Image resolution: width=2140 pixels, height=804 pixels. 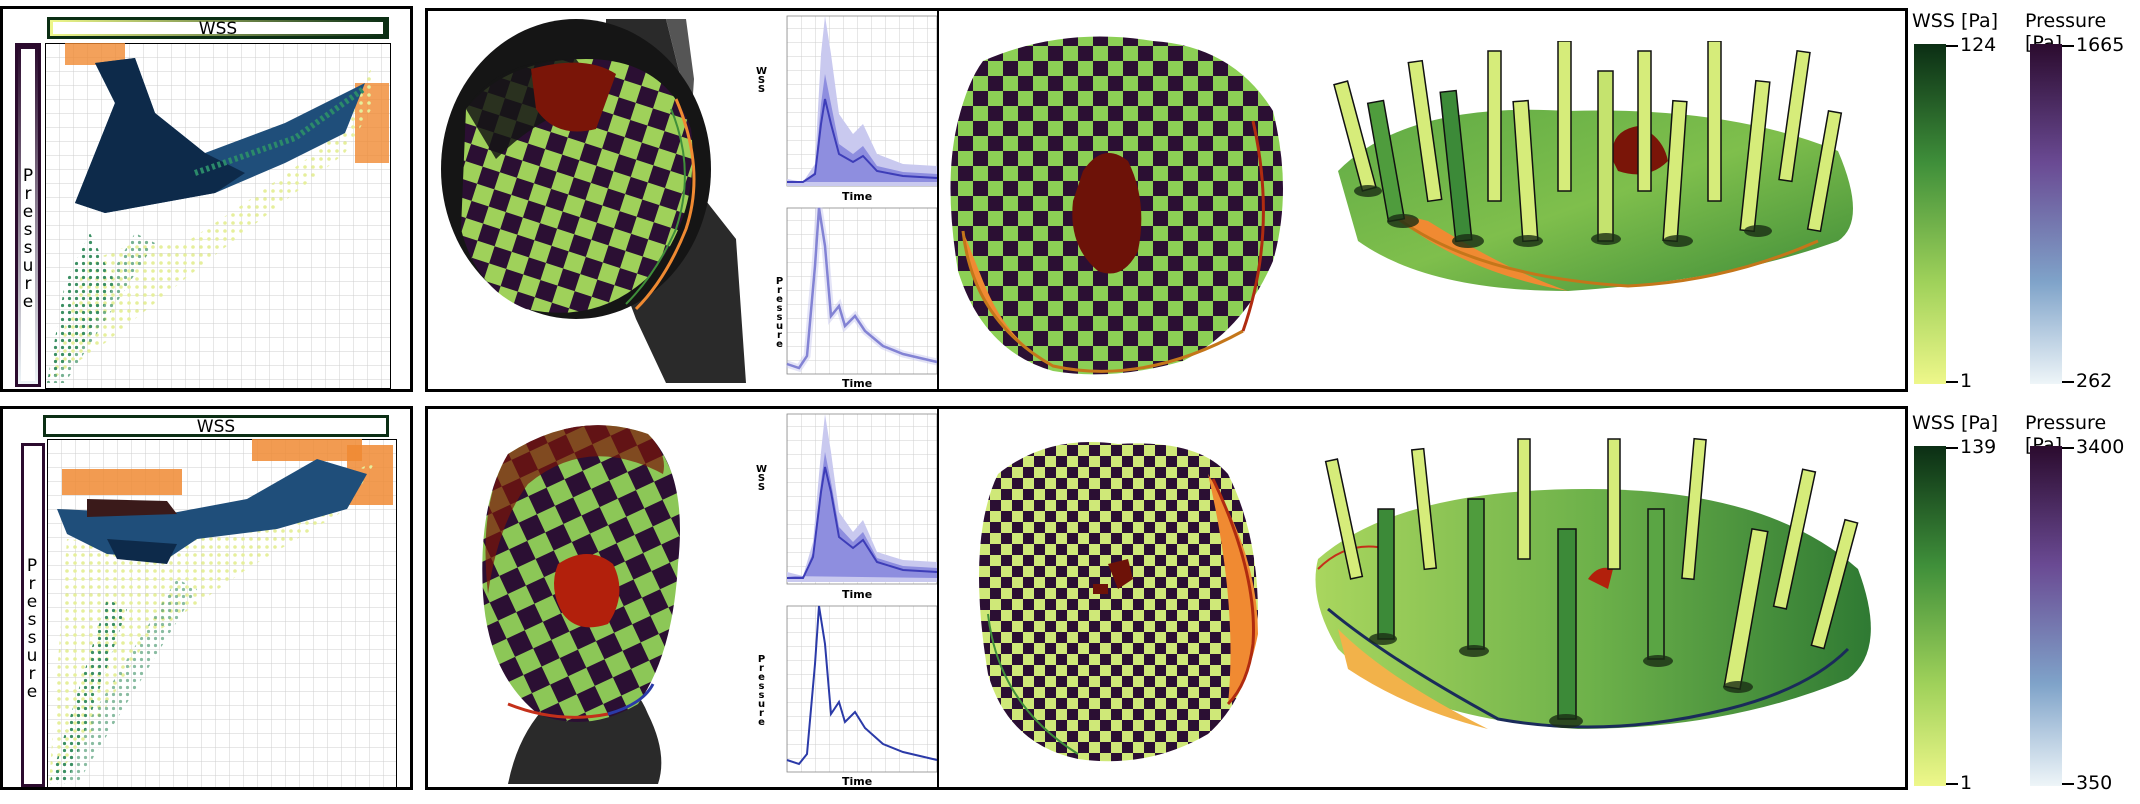 I want to click on pressure-axis-bar-inner, so click(x=28, y=215).